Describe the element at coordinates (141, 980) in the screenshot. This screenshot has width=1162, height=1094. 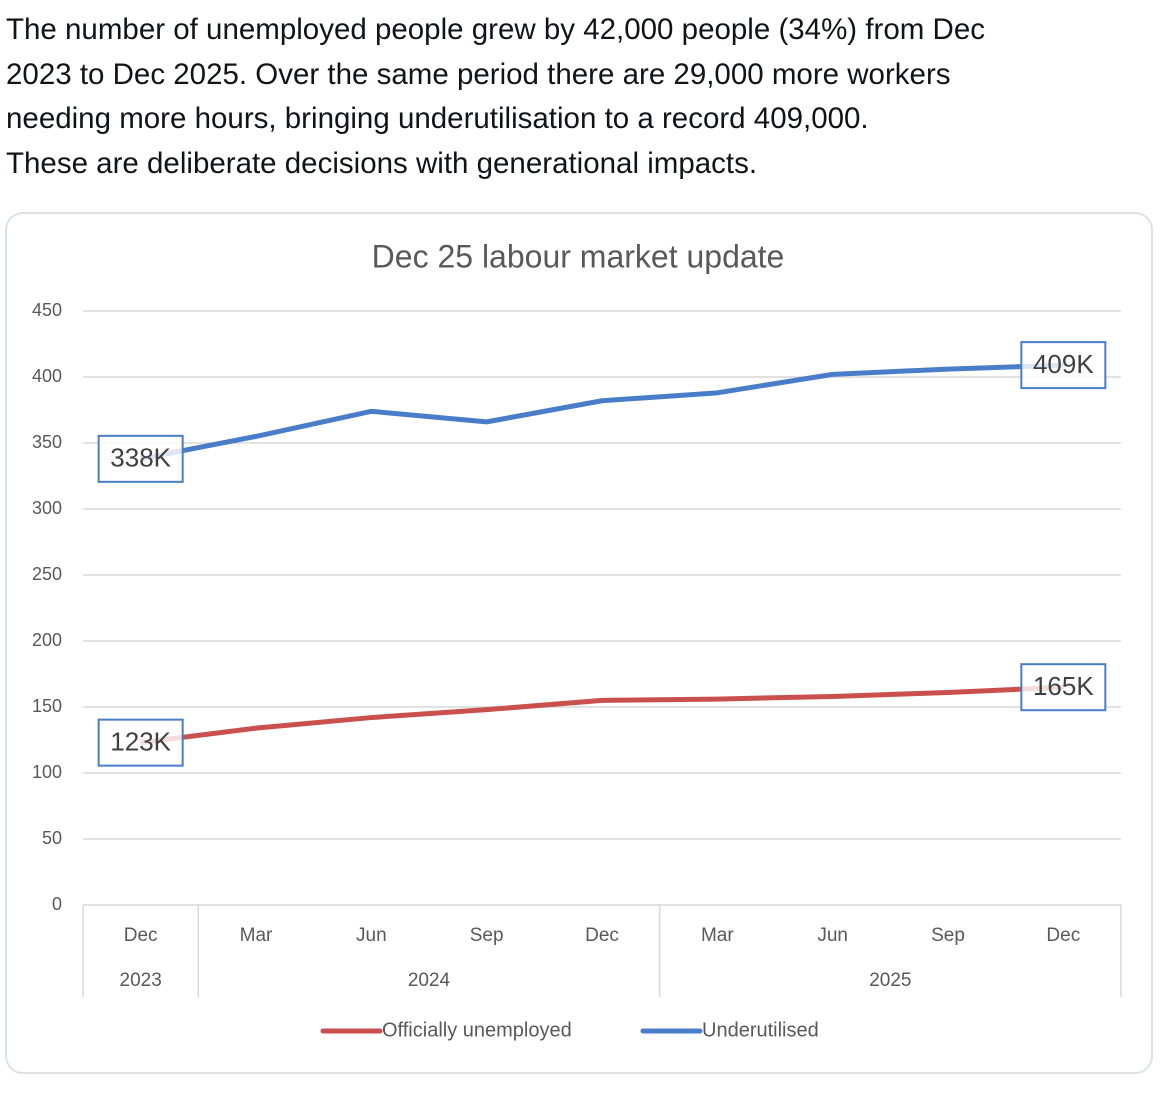
I see `x-group-label: 2023` at that location.